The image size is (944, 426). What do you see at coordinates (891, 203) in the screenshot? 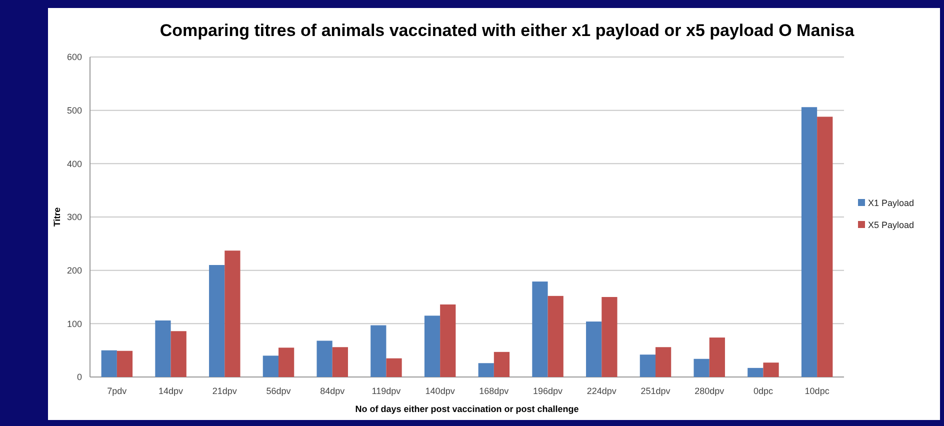
I see `legend-label: X1 Payload` at bounding box center [891, 203].